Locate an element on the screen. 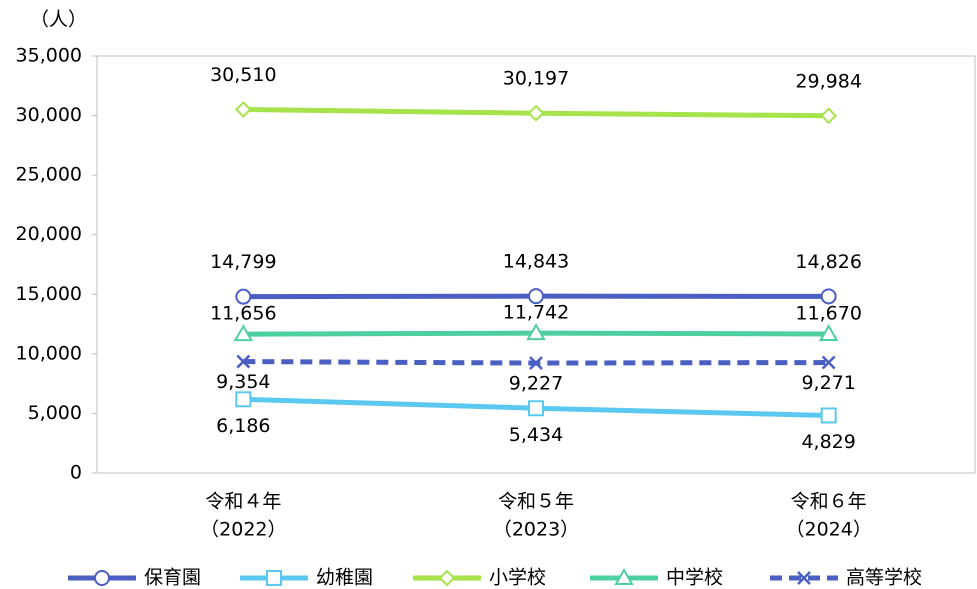  data-label: 14,843 is located at coordinates (536, 262).